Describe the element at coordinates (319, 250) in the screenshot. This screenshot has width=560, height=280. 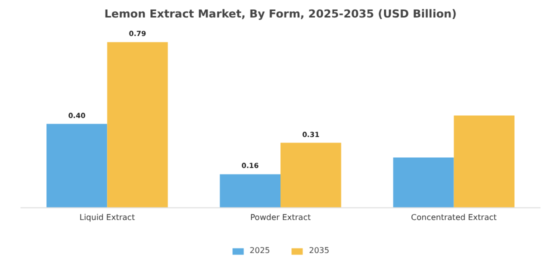
I see `legend-label: 2035` at that location.